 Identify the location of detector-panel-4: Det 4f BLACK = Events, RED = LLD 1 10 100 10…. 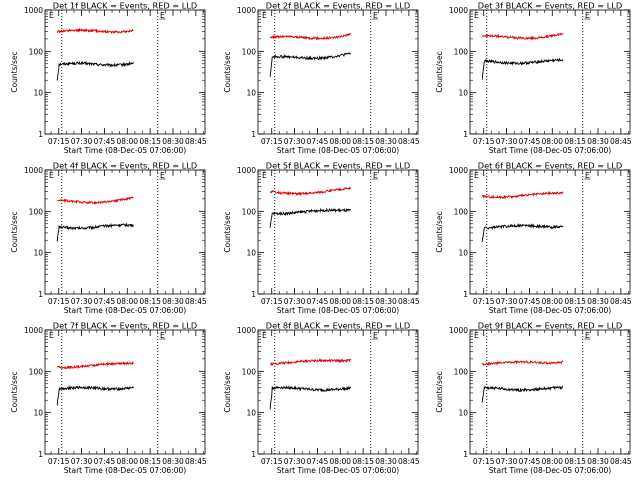
(108, 238).